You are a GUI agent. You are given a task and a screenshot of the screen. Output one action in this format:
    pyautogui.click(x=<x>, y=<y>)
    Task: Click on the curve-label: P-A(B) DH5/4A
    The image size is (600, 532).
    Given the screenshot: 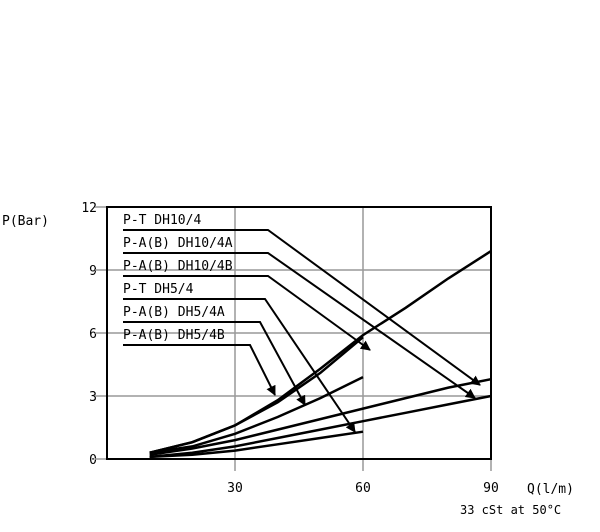 What is the action you would take?
    pyautogui.click(x=174, y=312)
    